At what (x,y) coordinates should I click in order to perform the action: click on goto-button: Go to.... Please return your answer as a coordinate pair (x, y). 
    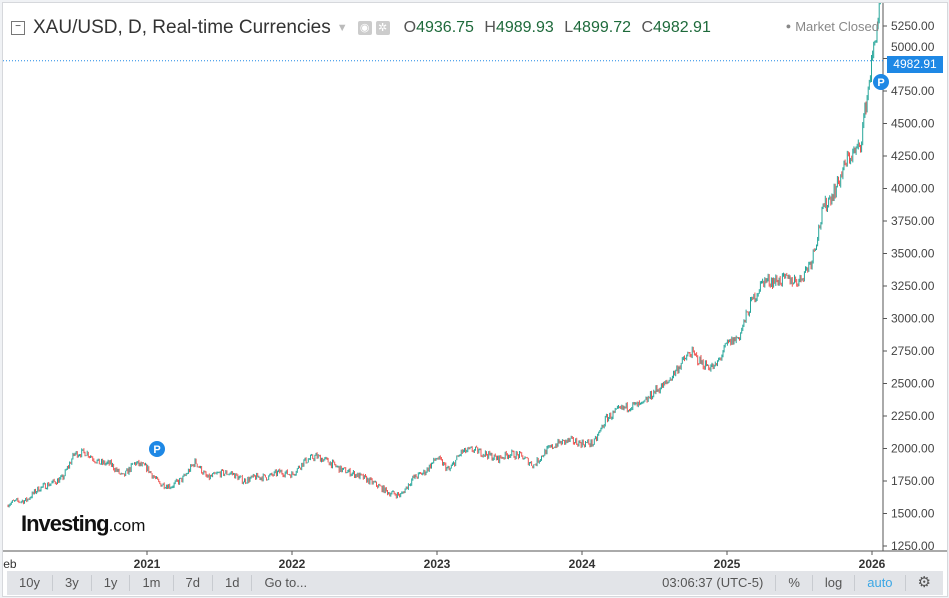
    Looking at the image, I should click on (286, 582).